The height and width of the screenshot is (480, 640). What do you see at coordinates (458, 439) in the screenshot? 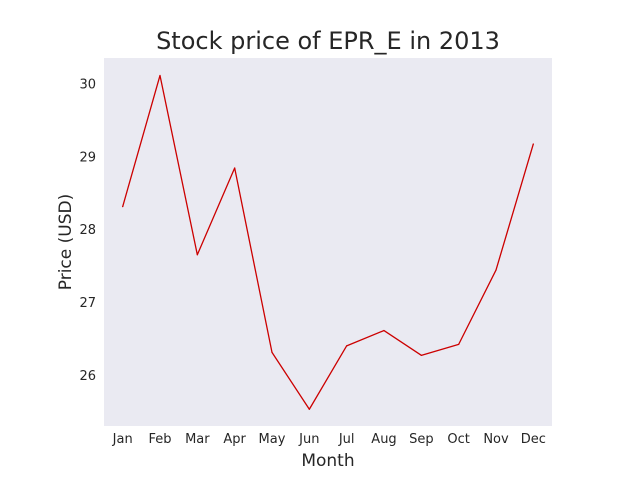
I see `x-tick-label: Oct` at bounding box center [458, 439].